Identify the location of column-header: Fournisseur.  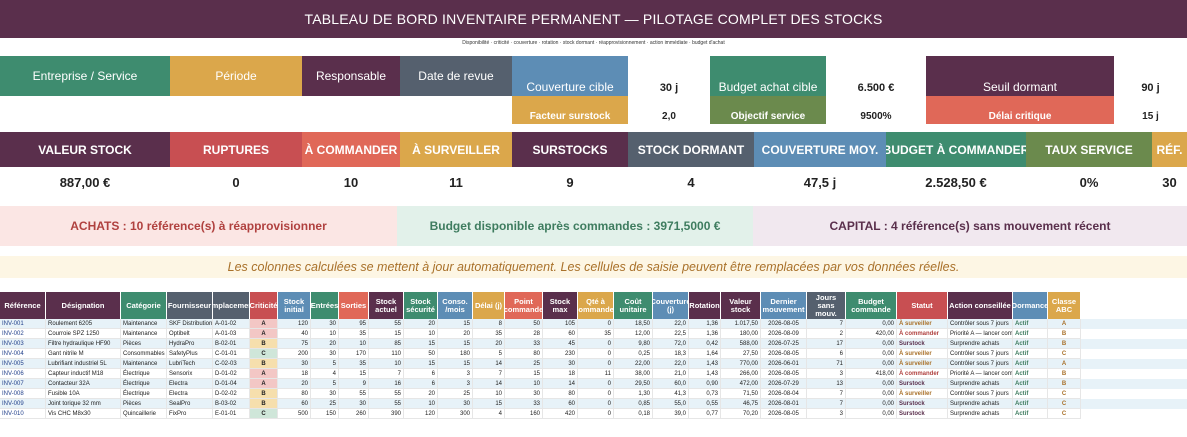
(190, 305).